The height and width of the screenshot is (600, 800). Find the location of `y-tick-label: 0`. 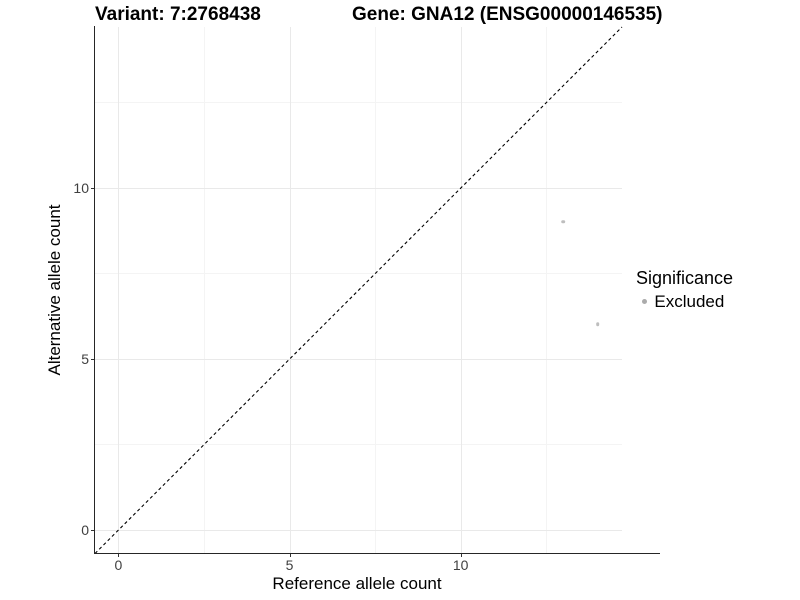

y-tick-label: 0 is located at coordinates (85, 529).